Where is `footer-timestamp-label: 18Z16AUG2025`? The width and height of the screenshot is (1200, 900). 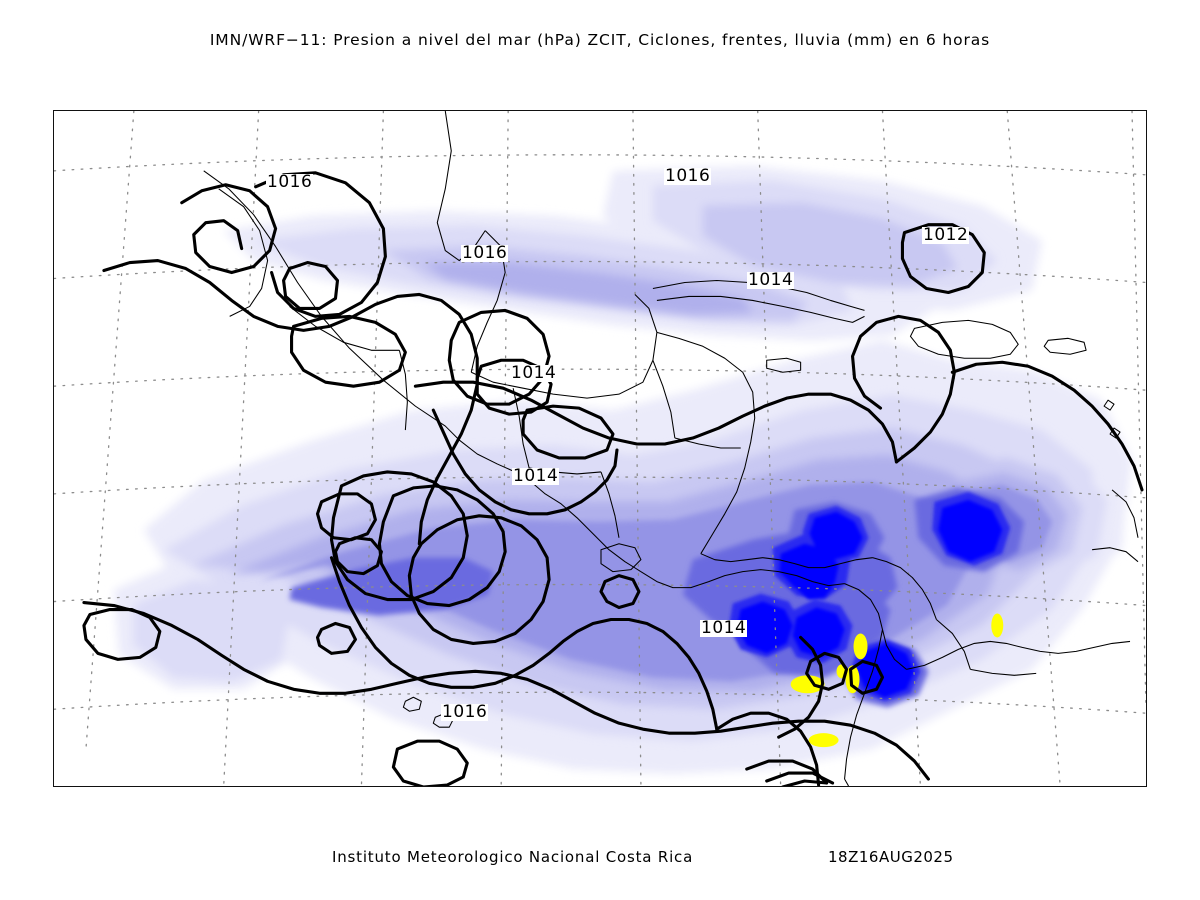
footer-timestamp-label: 18Z16AUG2025 is located at coordinates (891, 857).